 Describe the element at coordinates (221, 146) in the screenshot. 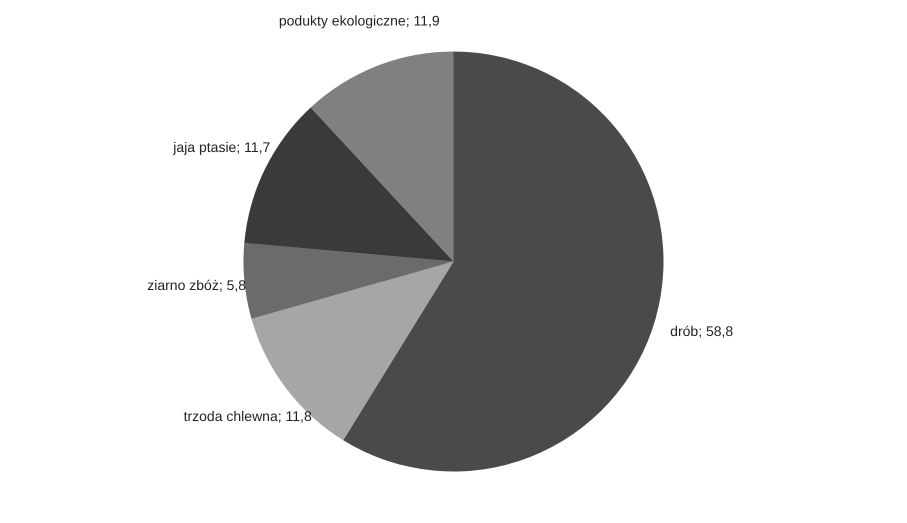

I see `slice-label: jaja ptasie; 11,7` at that location.